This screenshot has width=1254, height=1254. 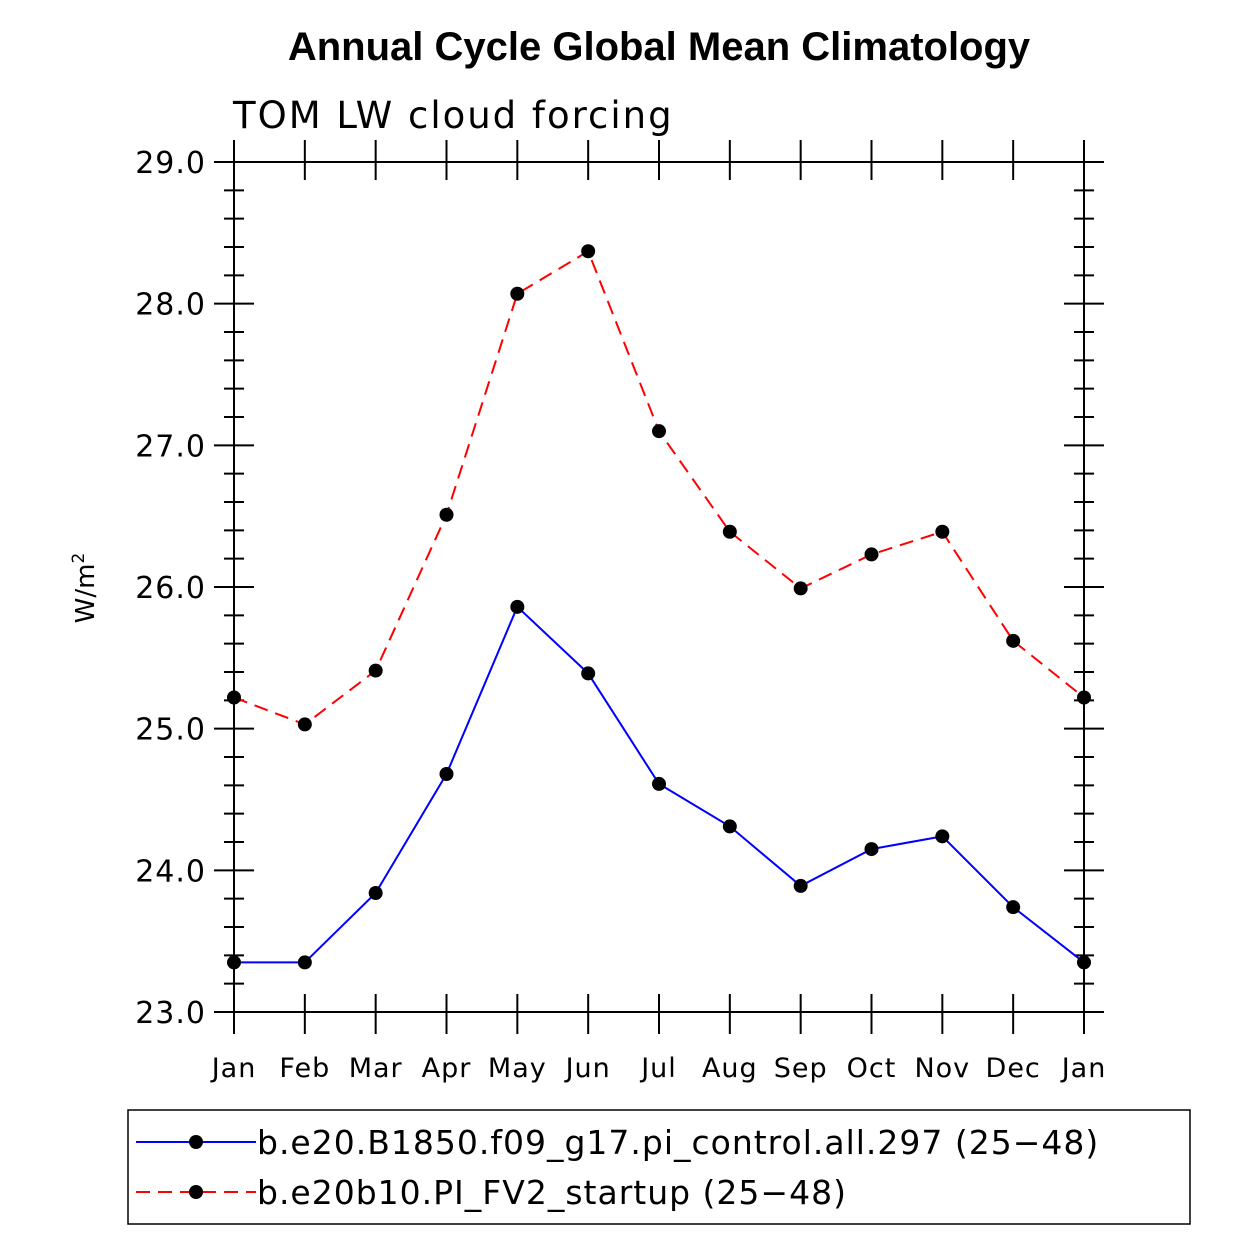 I want to click on y-tick-label: 28.0, so click(x=170, y=305).